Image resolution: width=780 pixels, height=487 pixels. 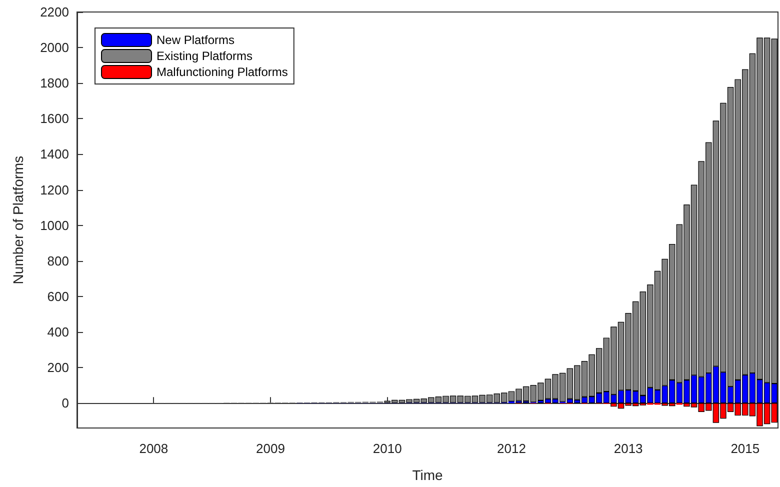 I want to click on x-axis-title: Time, so click(x=428, y=475).